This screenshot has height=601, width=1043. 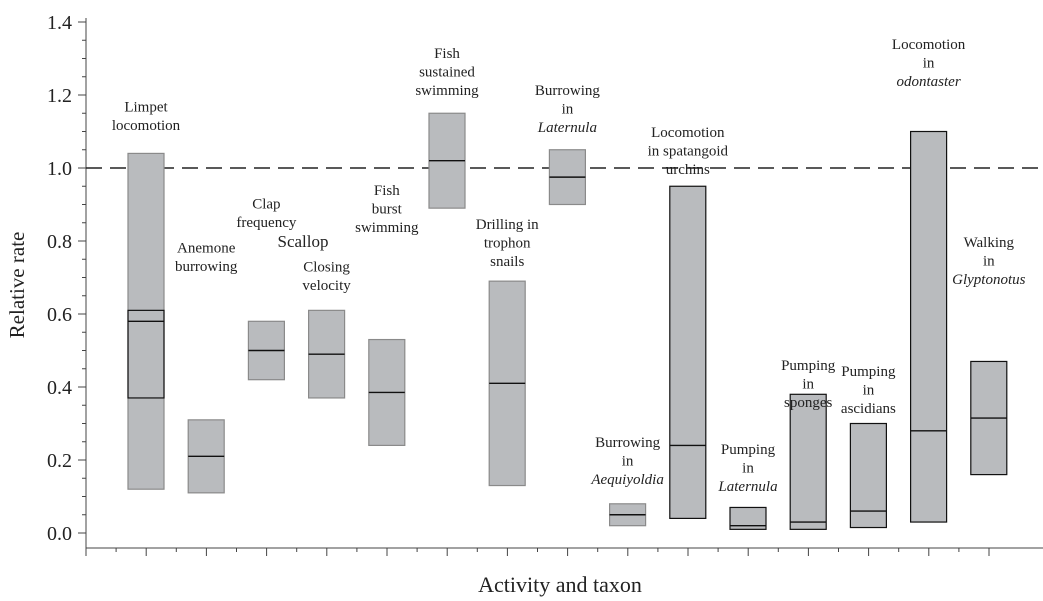 I want to click on y-tick-label: 0.4, so click(x=59, y=388).